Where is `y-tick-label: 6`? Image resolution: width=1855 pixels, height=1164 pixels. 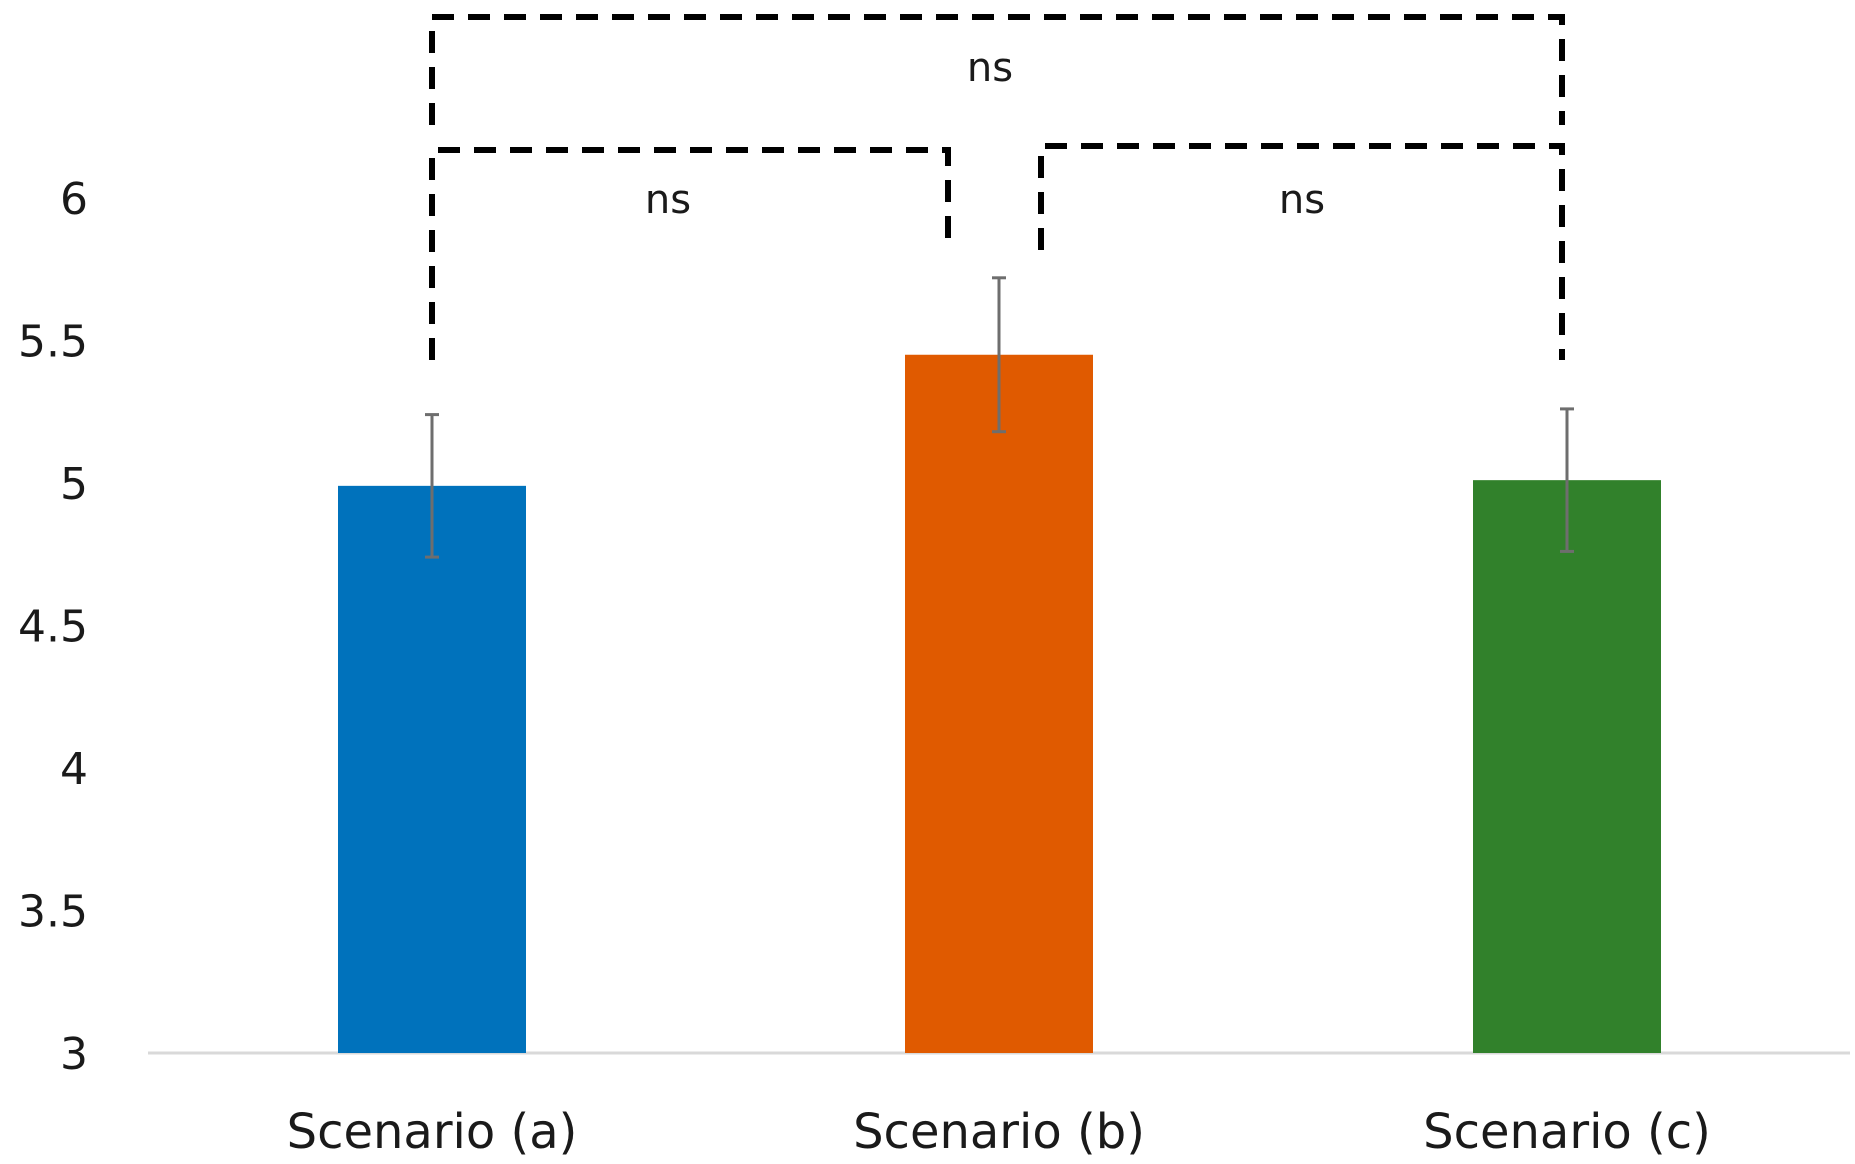
y-tick-label: 6 is located at coordinates (74, 199).